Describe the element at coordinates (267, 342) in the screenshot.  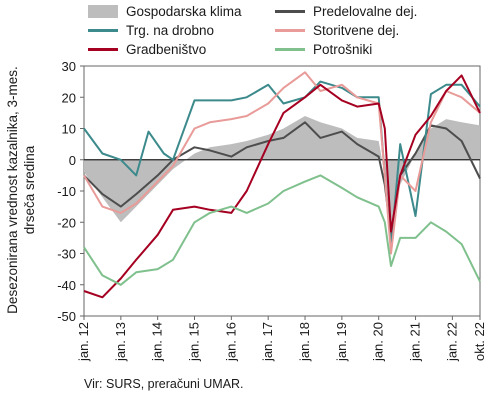
I see `x-tick-label: jan. 17` at that location.